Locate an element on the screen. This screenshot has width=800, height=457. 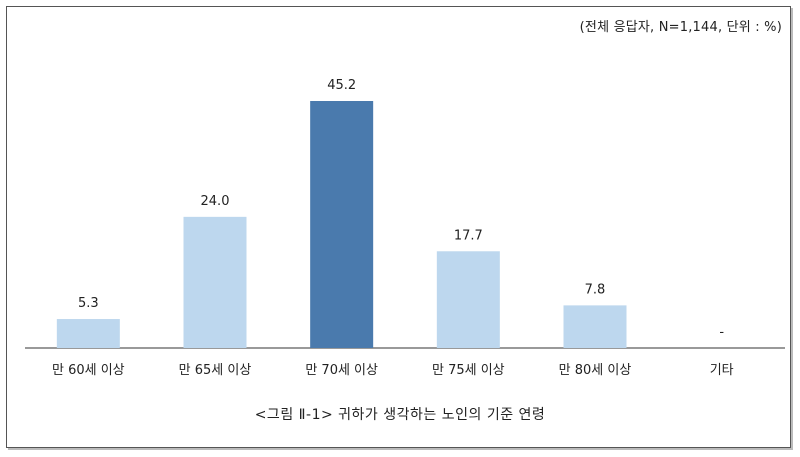
x-tick-label: 만 70세 이상 is located at coordinates (341, 370).